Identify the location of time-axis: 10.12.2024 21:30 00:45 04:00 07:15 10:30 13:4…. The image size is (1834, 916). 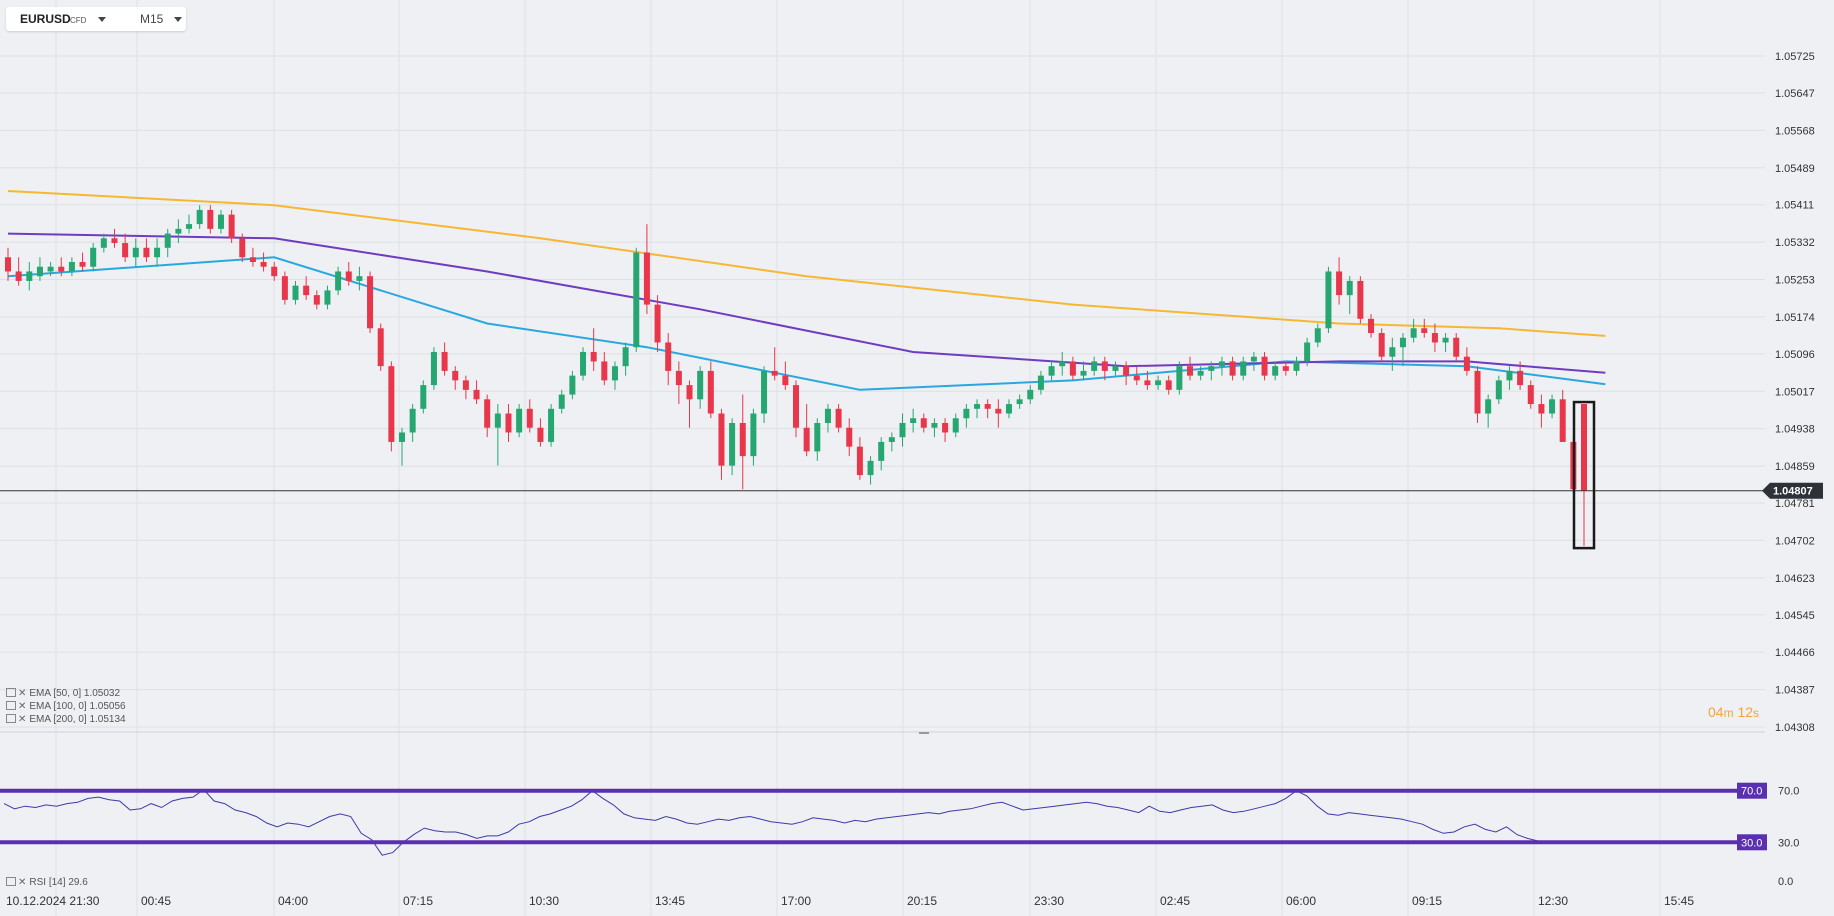
(850, 901).